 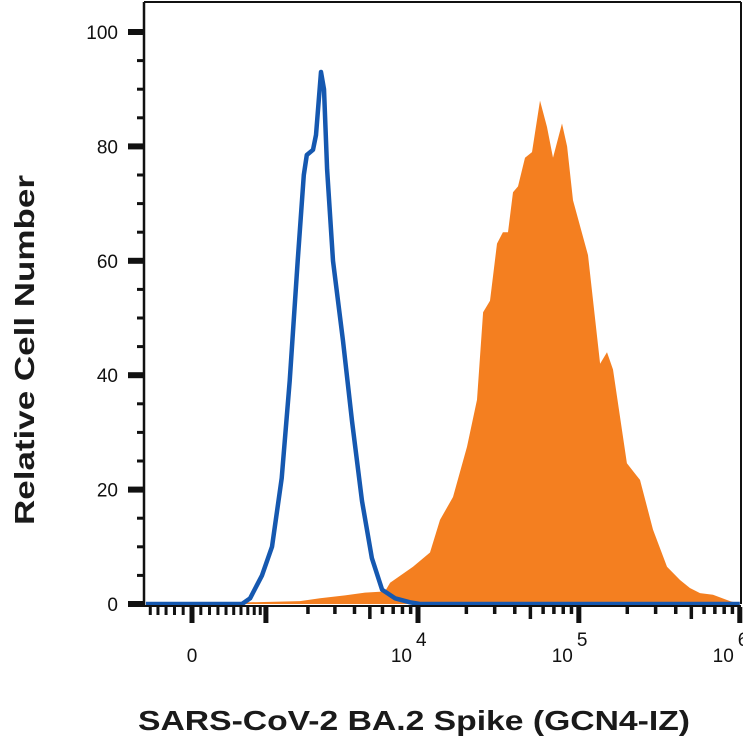 What do you see at coordinates (24, 350) in the screenshot?
I see `y-axis-title: Relative Cell Number` at bounding box center [24, 350].